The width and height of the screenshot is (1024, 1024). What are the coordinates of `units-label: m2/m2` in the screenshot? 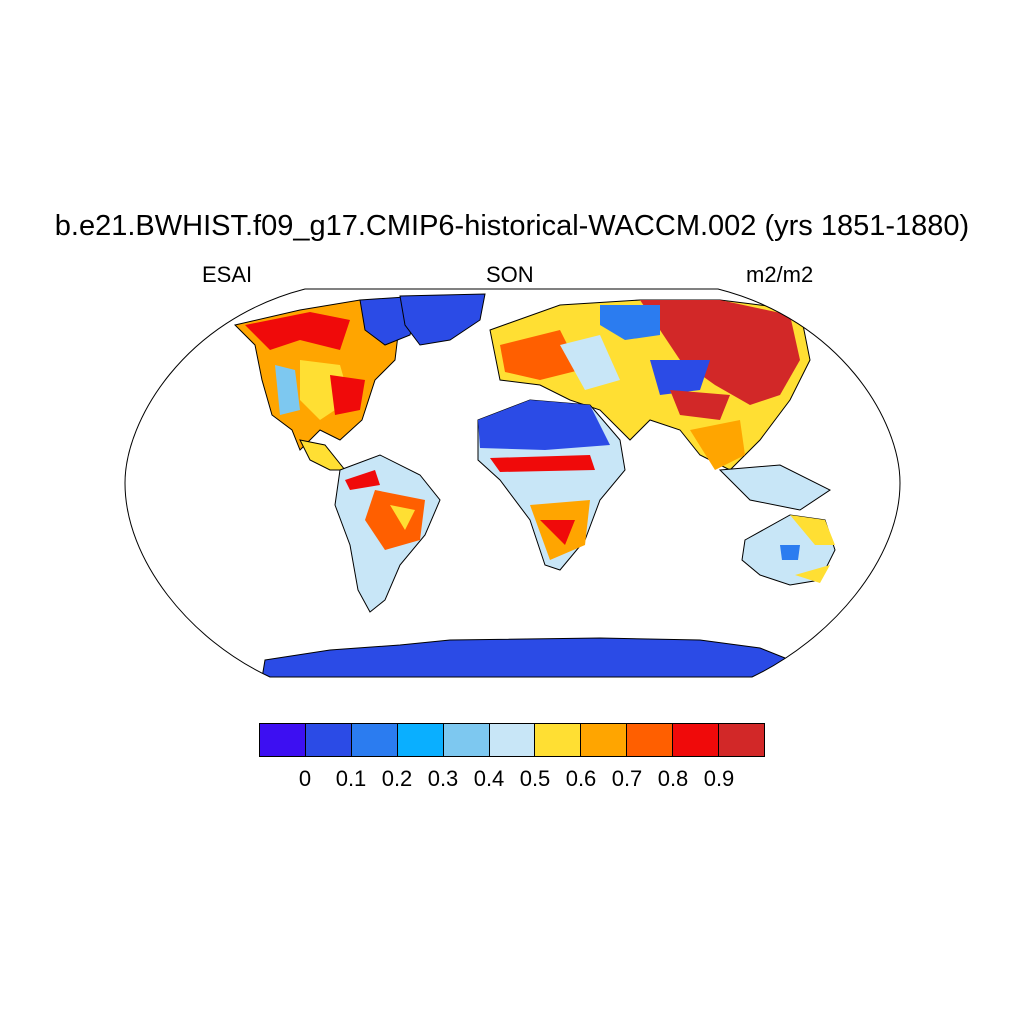 It's located at (780, 274).